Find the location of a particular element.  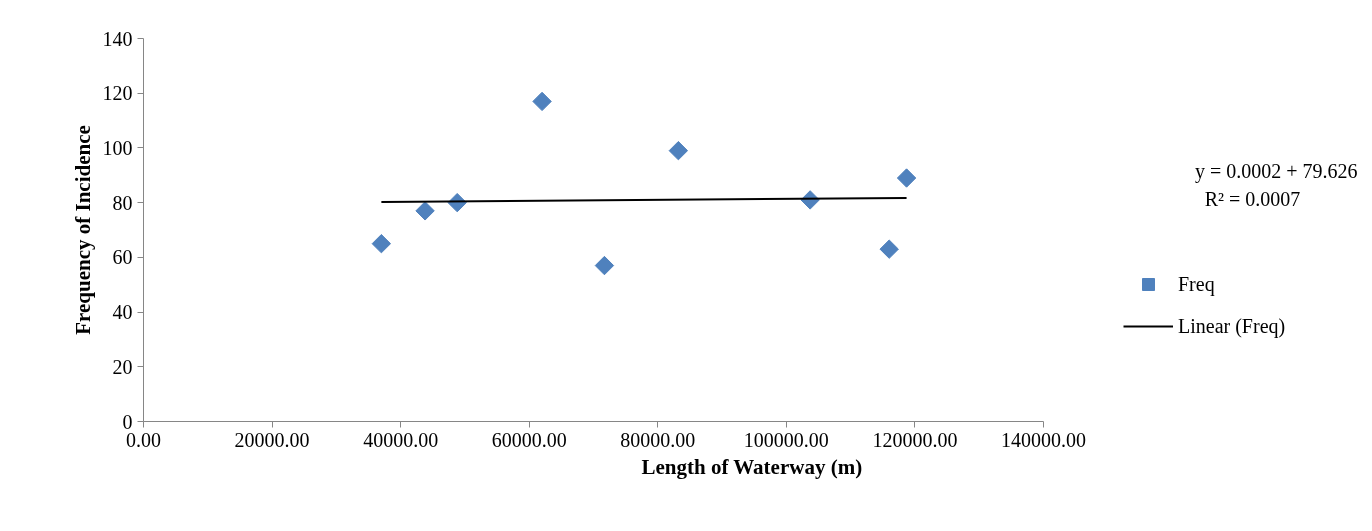

x-tick-label: 80000.00 is located at coordinates (658, 439).